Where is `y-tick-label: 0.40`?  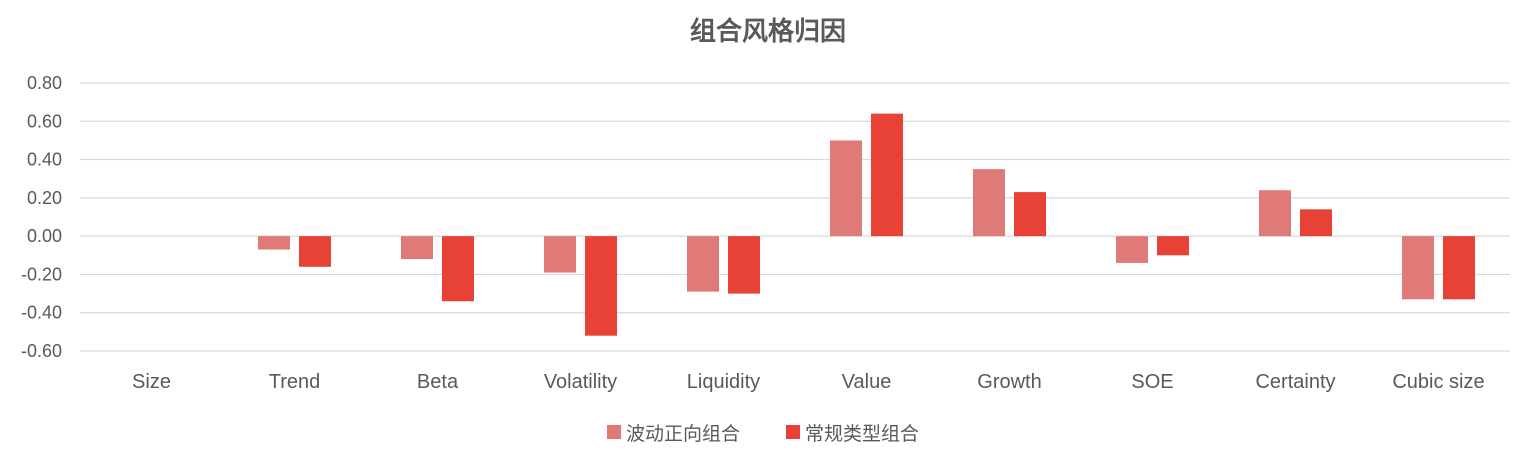 y-tick-label: 0.40 is located at coordinates (44, 160).